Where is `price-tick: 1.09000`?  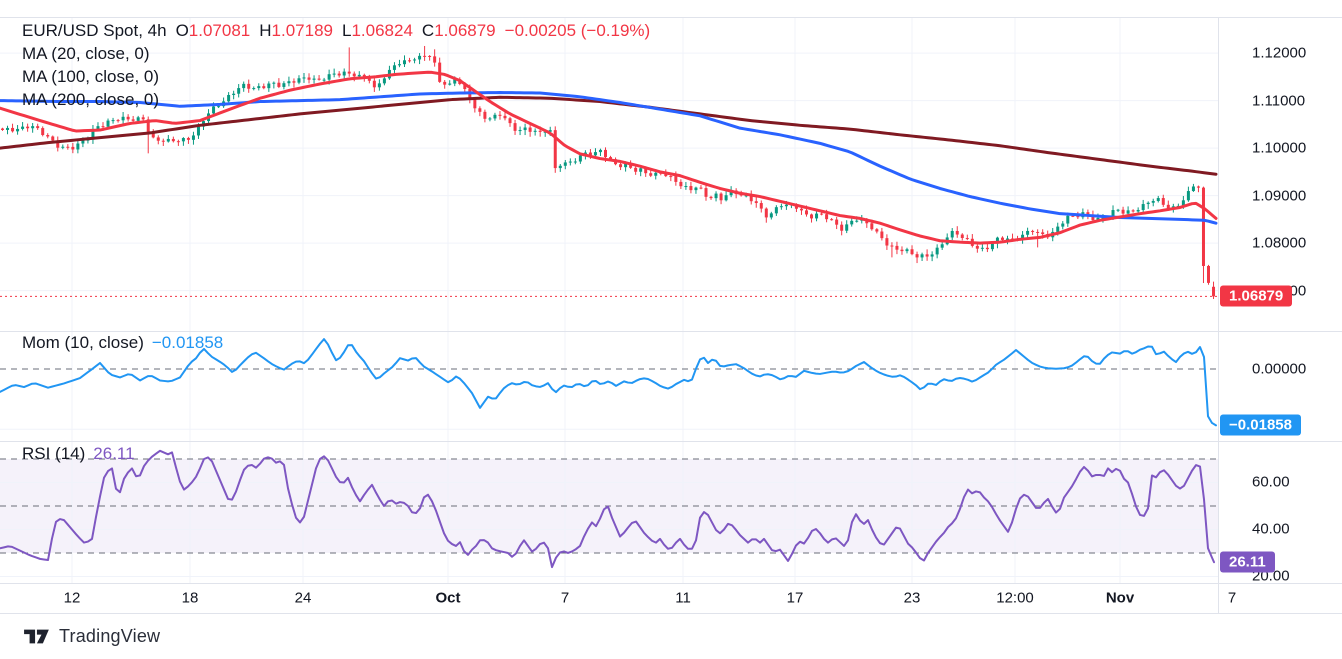
price-tick: 1.09000 is located at coordinates (1279, 196).